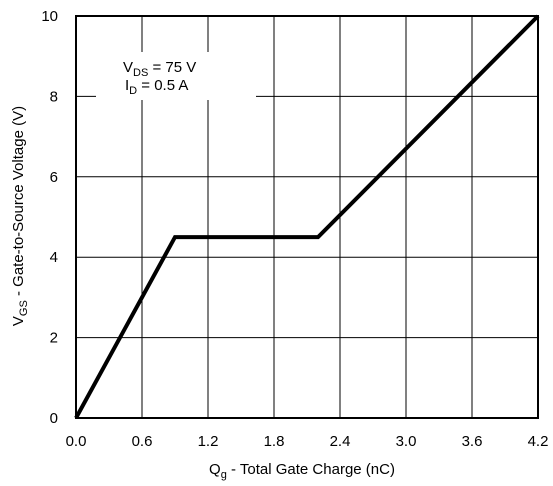  What do you see at coordinates (224, 475) in the screenshot?
I see `x-axis-title-sub: g` at bounding box center [224, 475].